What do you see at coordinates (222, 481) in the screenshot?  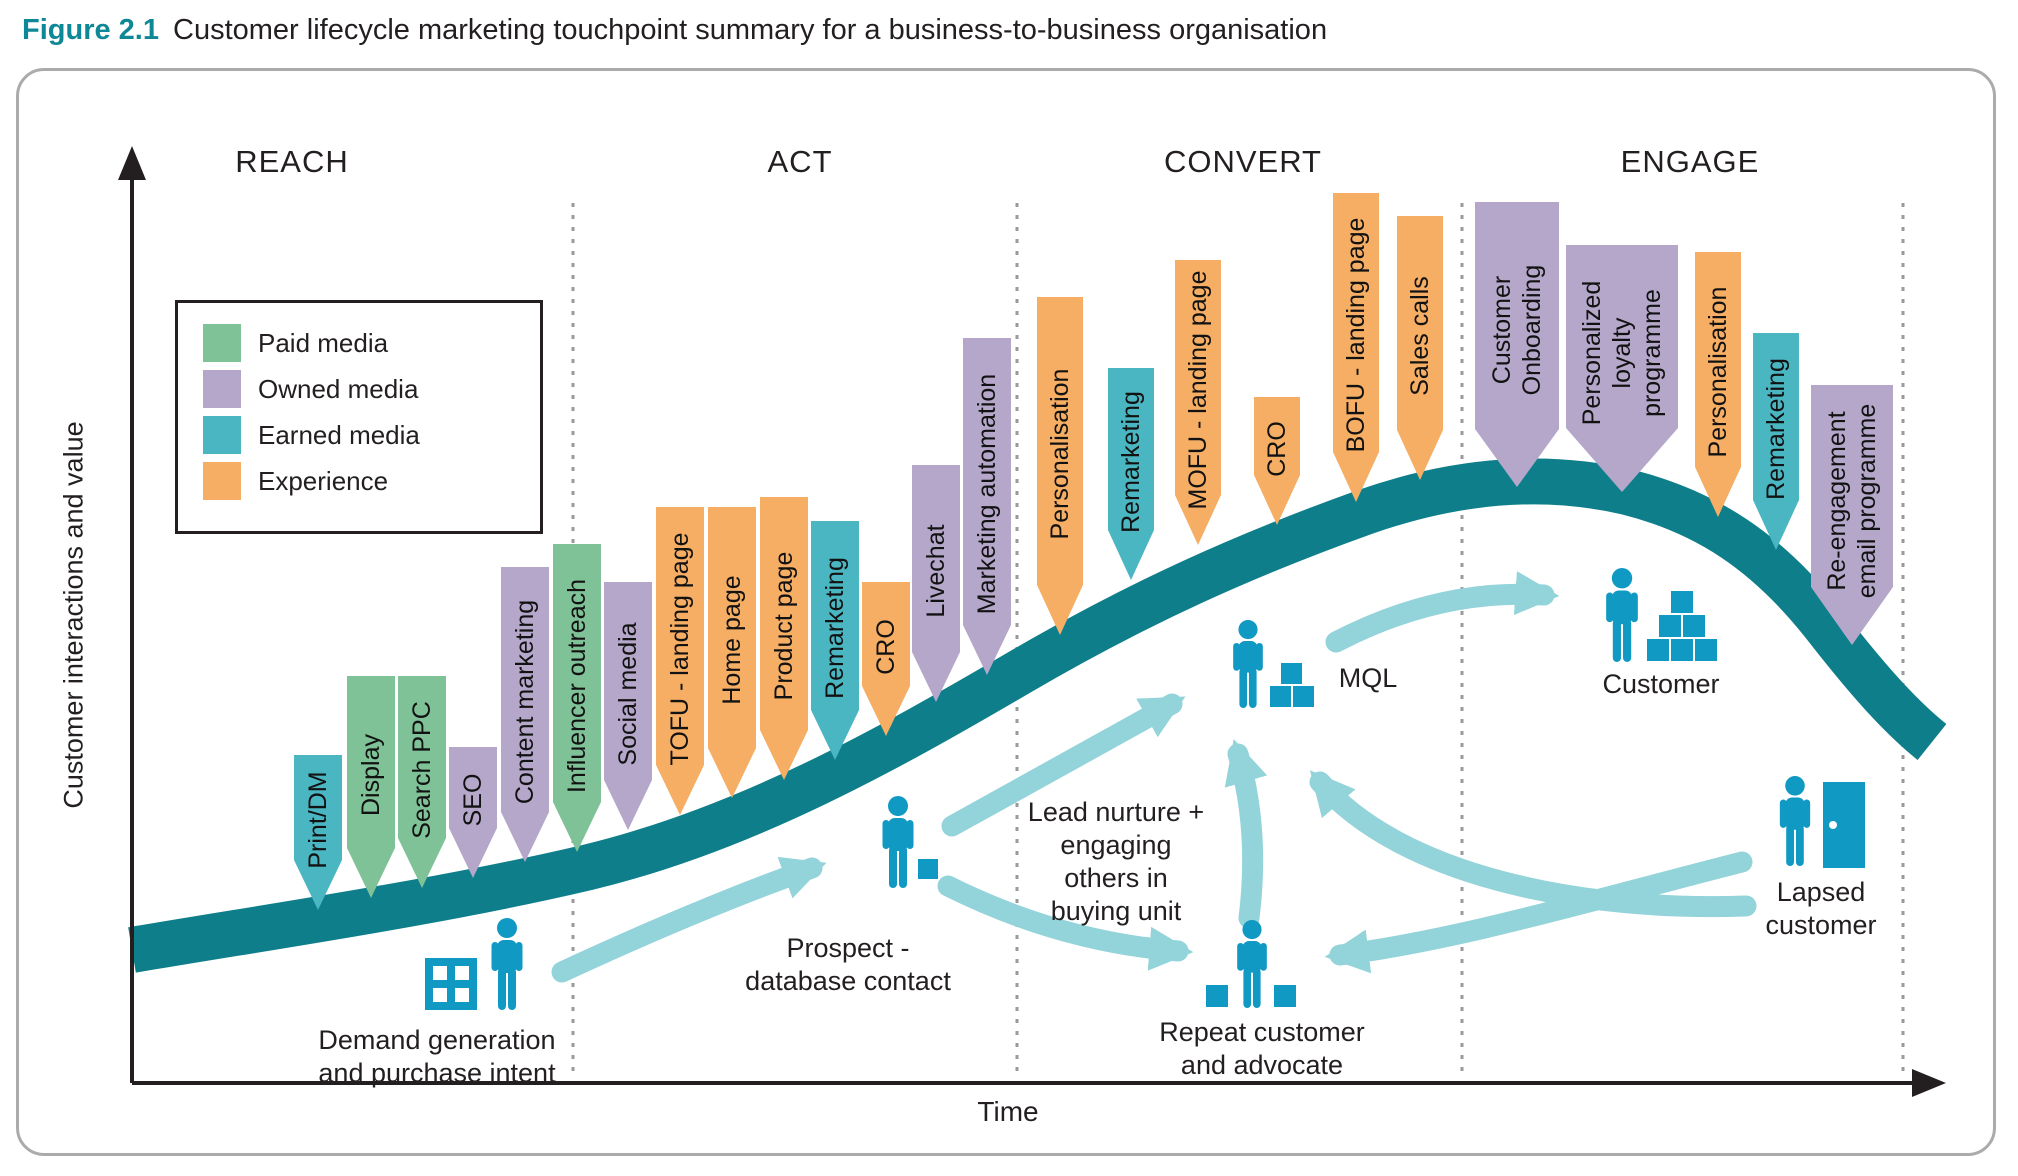 I see `legend-swatch-experience` at bounding box center [222, 481].